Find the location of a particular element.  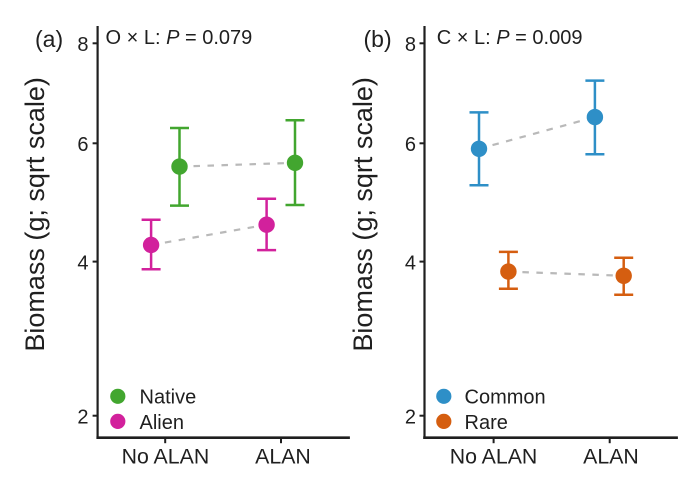

svg-text: O × L: P = 0.079 is located at coordinates (179, 38).